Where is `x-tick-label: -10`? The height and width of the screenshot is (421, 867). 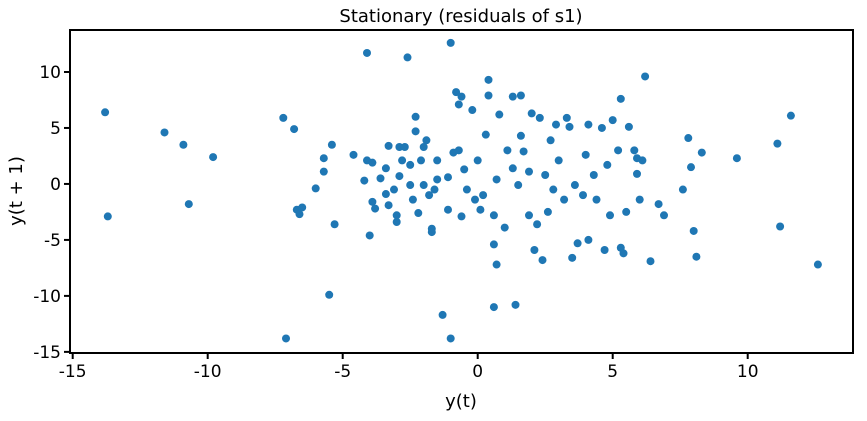
x-tick-label: -10 is located at coordinates (208, 372).